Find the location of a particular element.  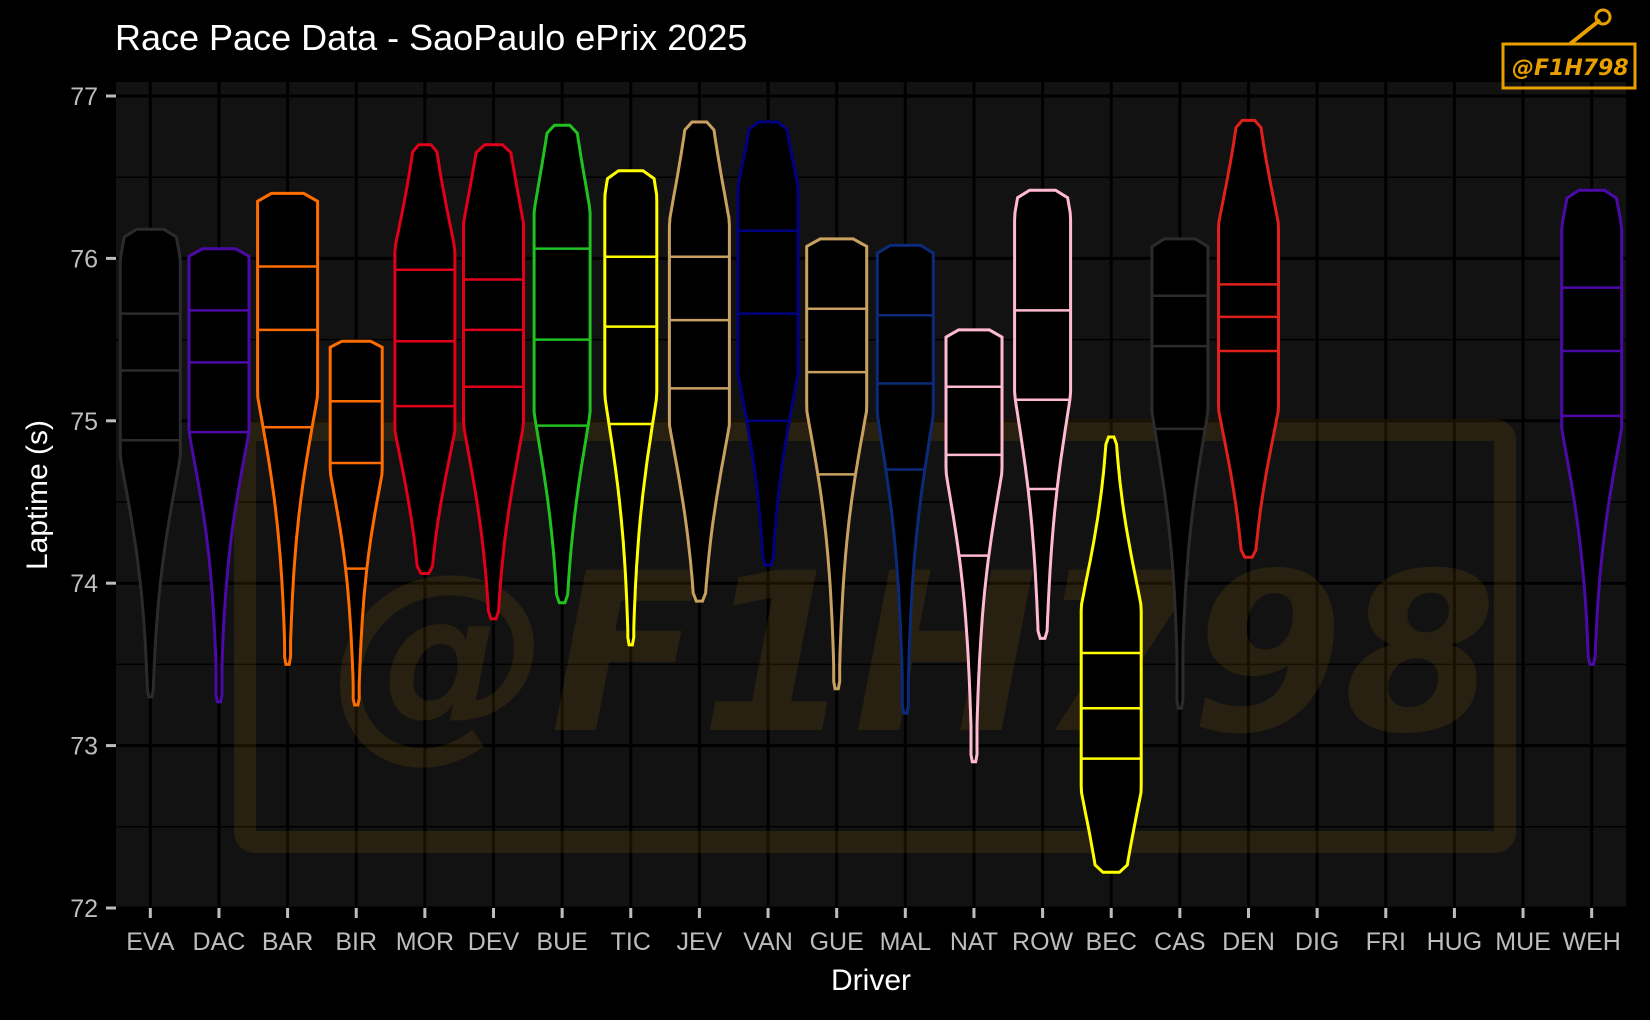

x-tick-label: HUG is located at coordinates (1455, 942).